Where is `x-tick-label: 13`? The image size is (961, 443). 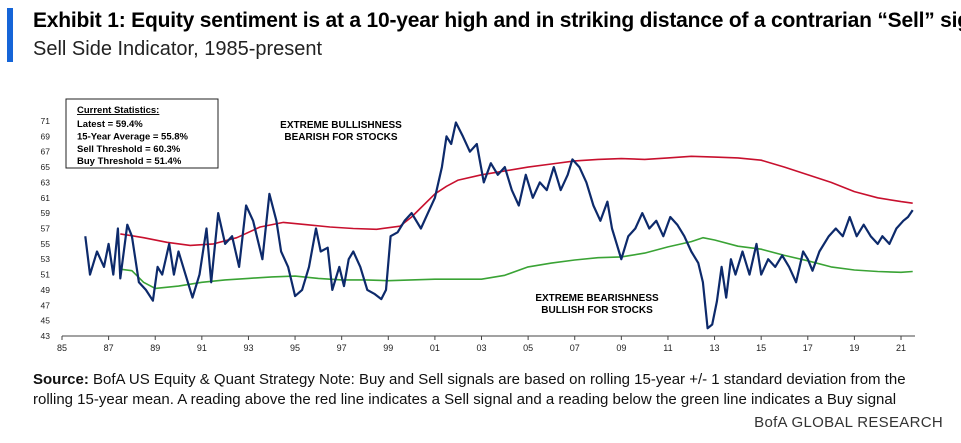 x-tick-label: 13 is located at coordinates (715, 348).